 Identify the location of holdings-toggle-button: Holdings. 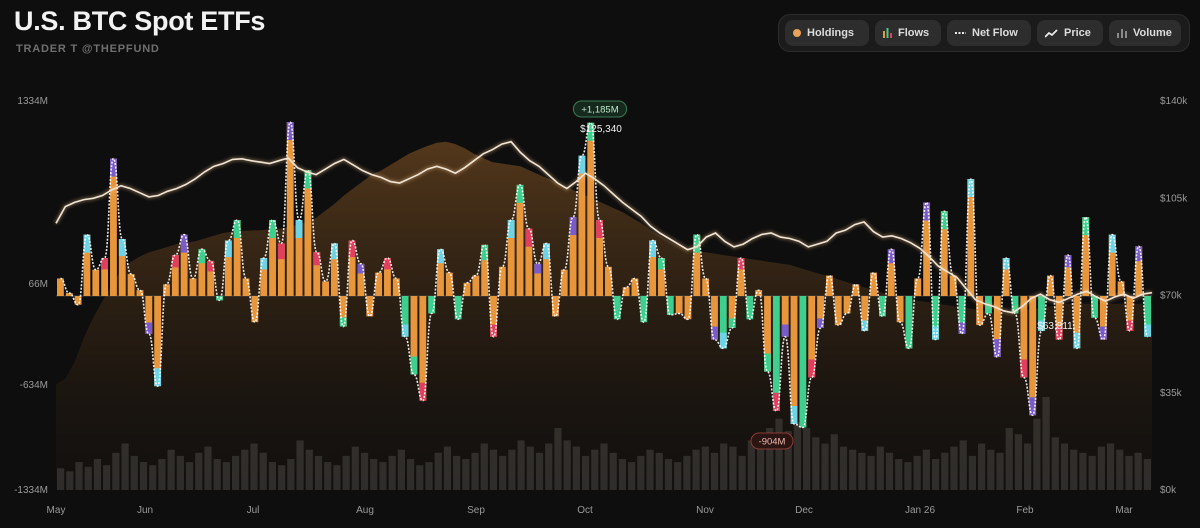
(827, 33).